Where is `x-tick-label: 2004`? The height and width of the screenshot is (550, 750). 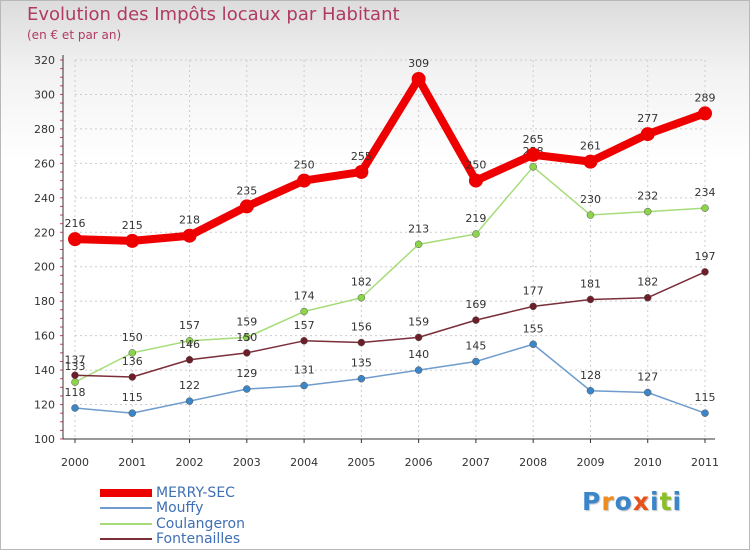 x-tick-label: 2004 is located at coordinates (304, 462).